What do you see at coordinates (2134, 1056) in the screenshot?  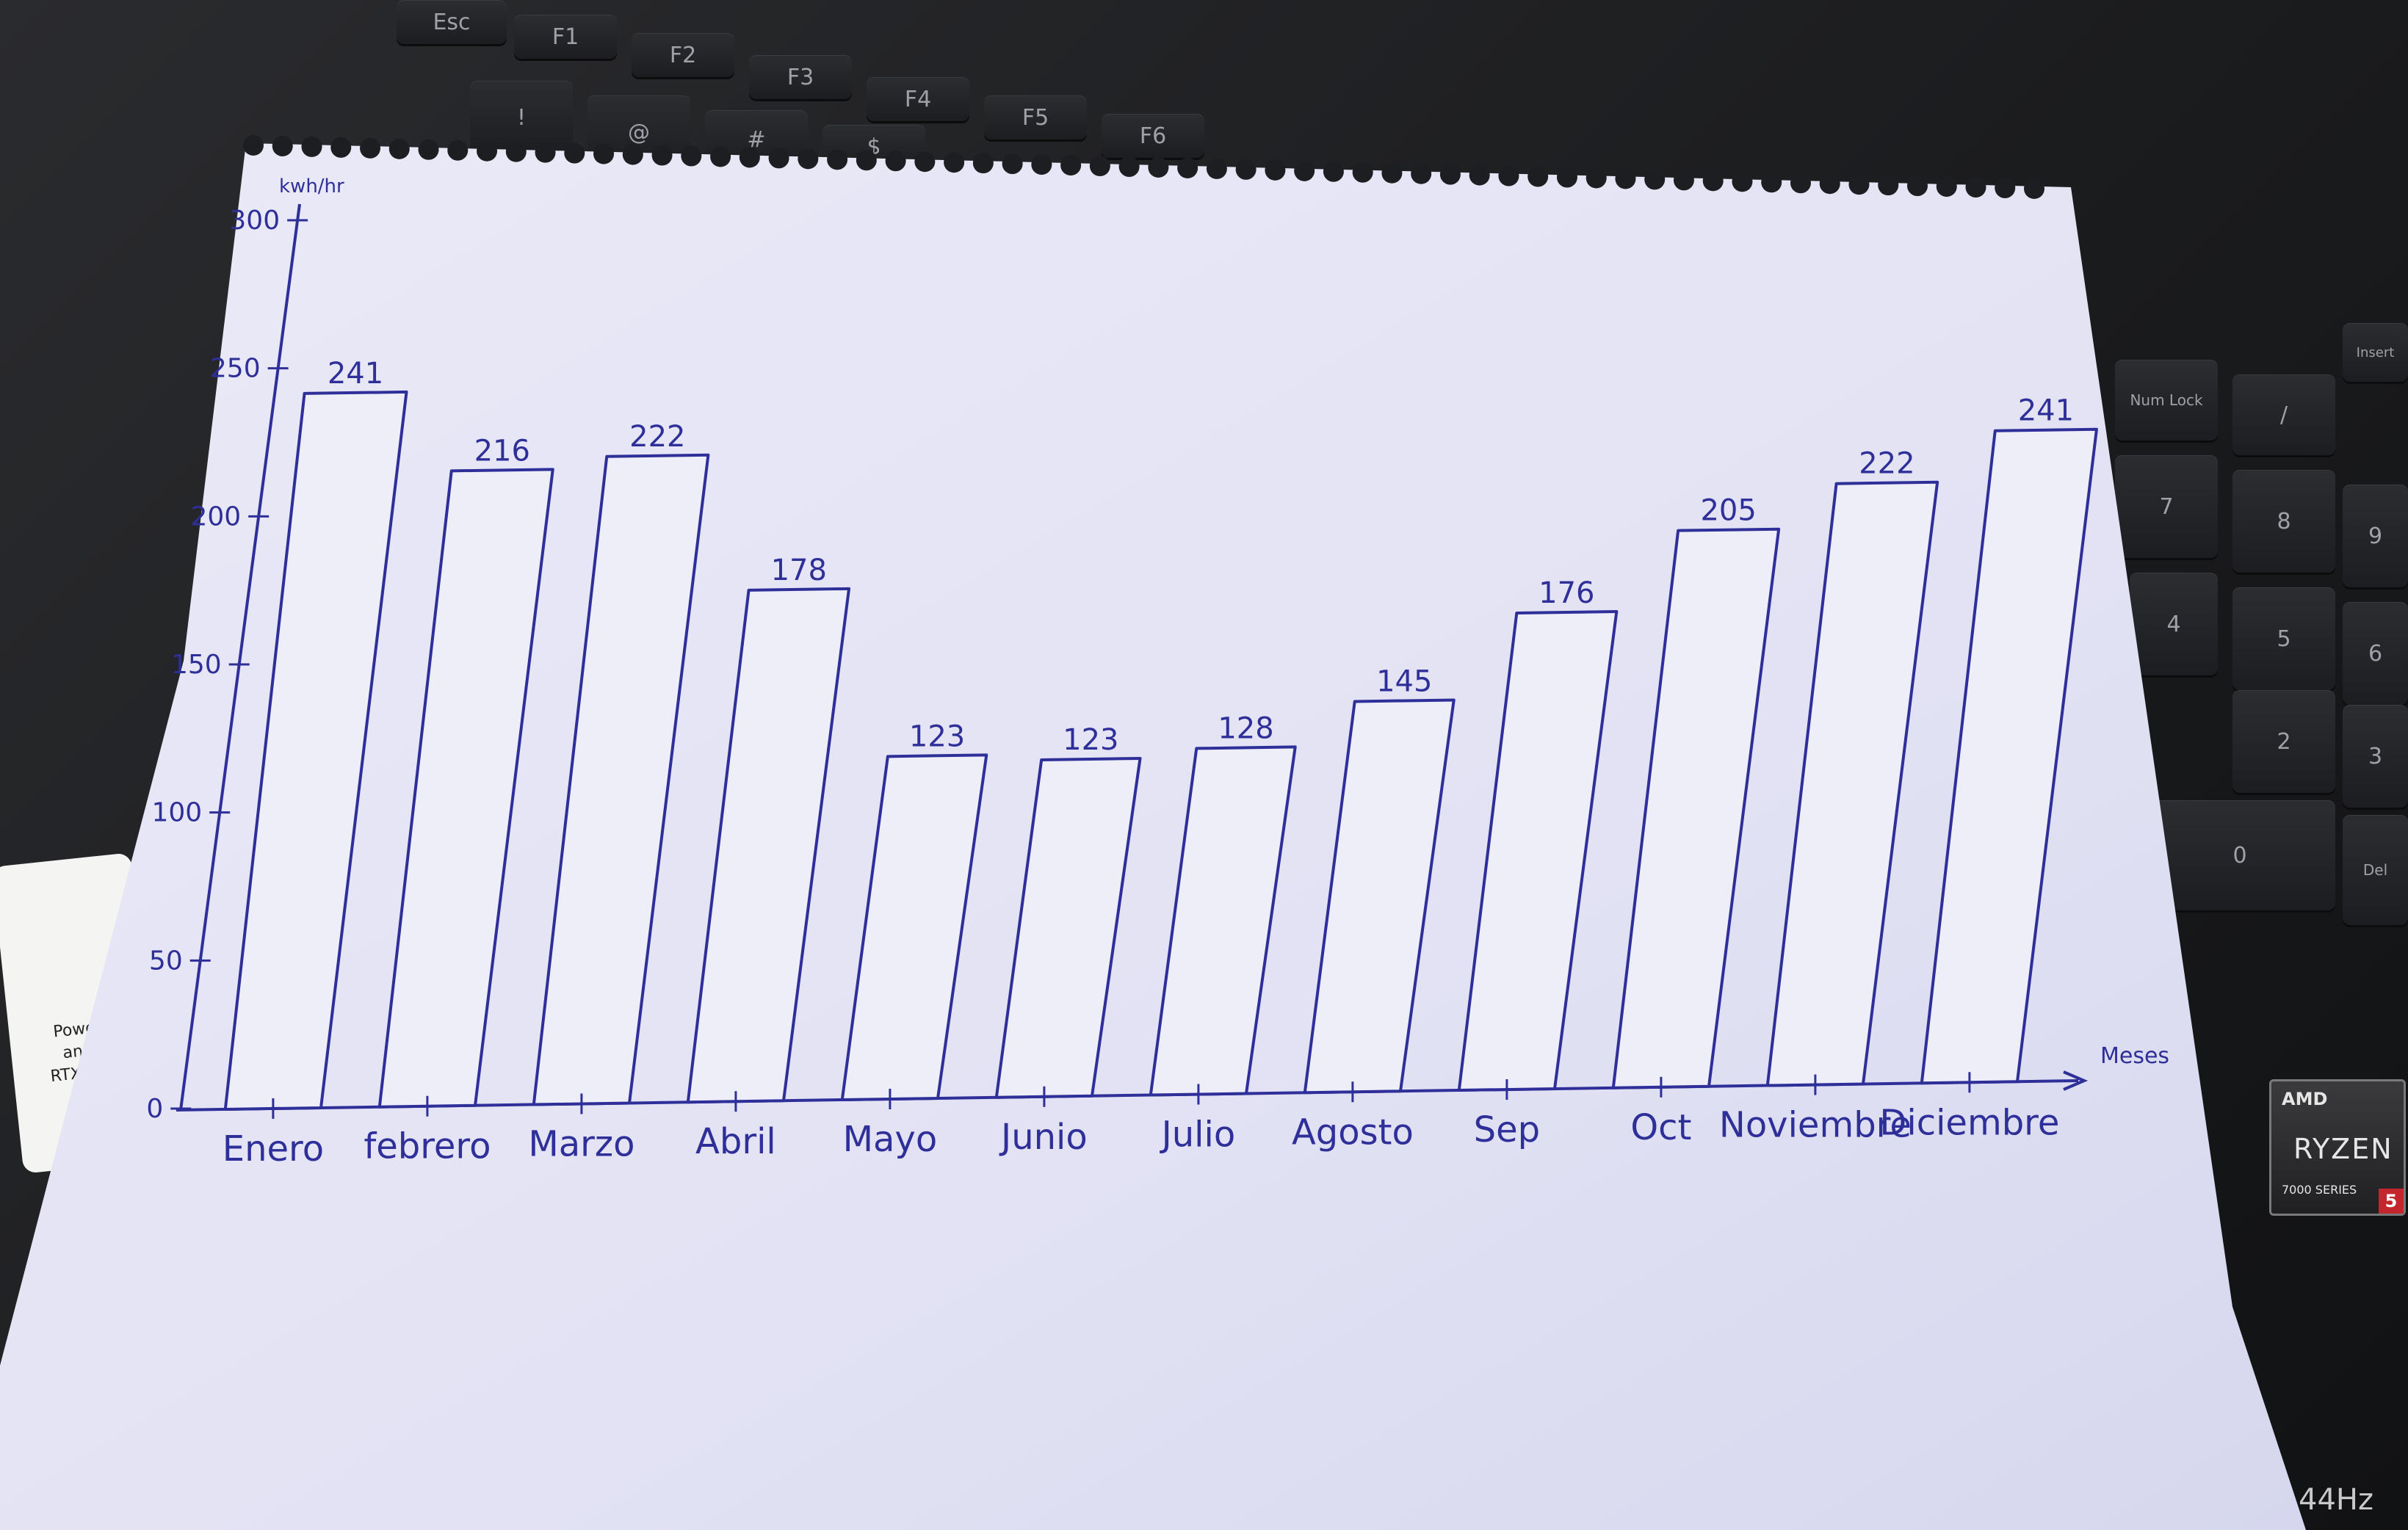 I see `x-axis-label: Meses` at bounding box center [2134, 1056].